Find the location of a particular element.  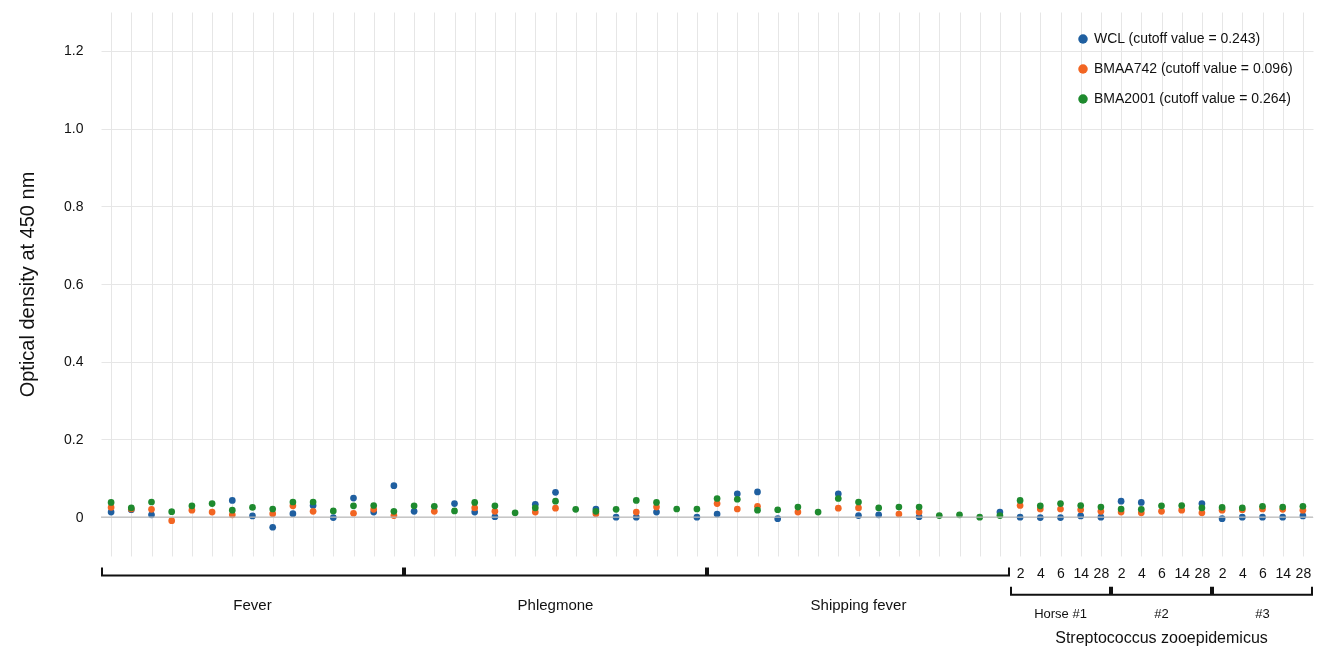

y-tick-label: 0.6 is located at coordinates (74, 283).